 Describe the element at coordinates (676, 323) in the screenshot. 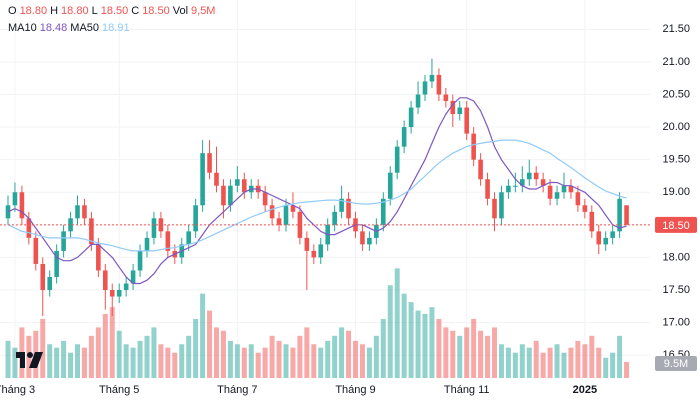

I see `y-tick-label: 17.00` at that location.